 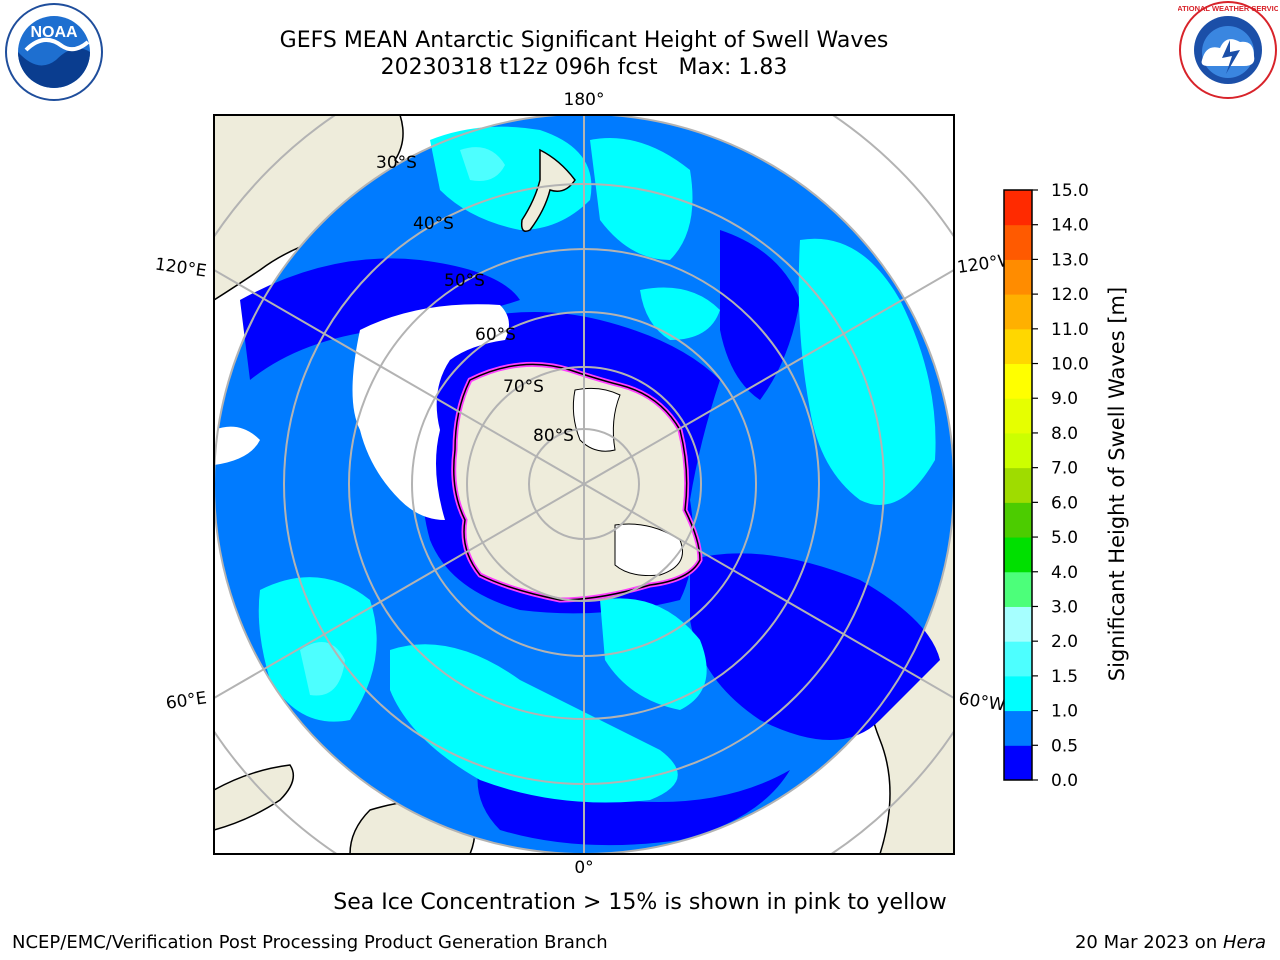 What do you see at coordinates (1064, 642) in the screenshot?
I see `colorbar-tick-label: 2.0` at bounding box center [1064, 642].